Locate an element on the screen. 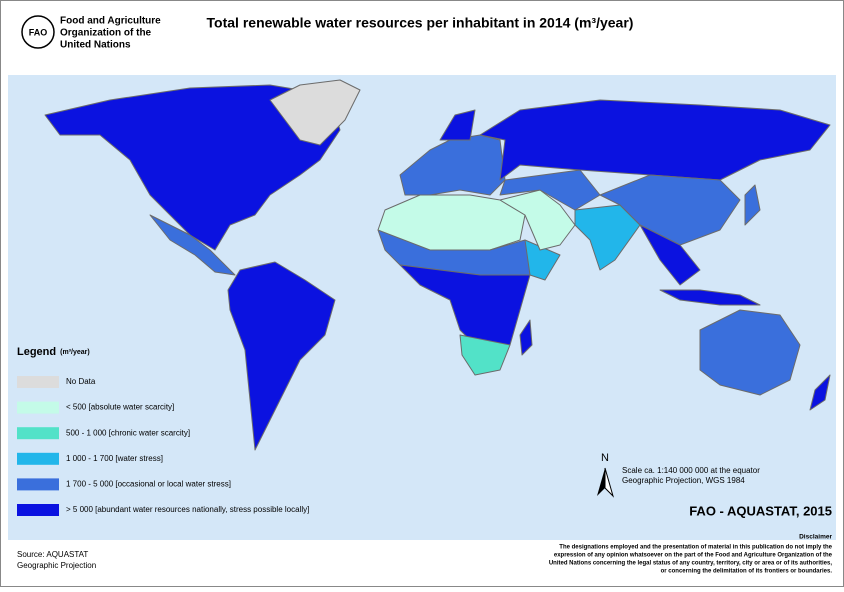  southeast-asia is located at coordinates (670, 255).